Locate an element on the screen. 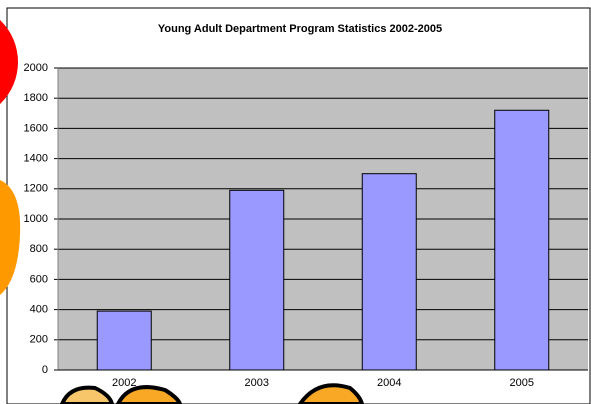 The image size is (591, 404). y-tick-label: 400 is located at coordinates (39, 310).